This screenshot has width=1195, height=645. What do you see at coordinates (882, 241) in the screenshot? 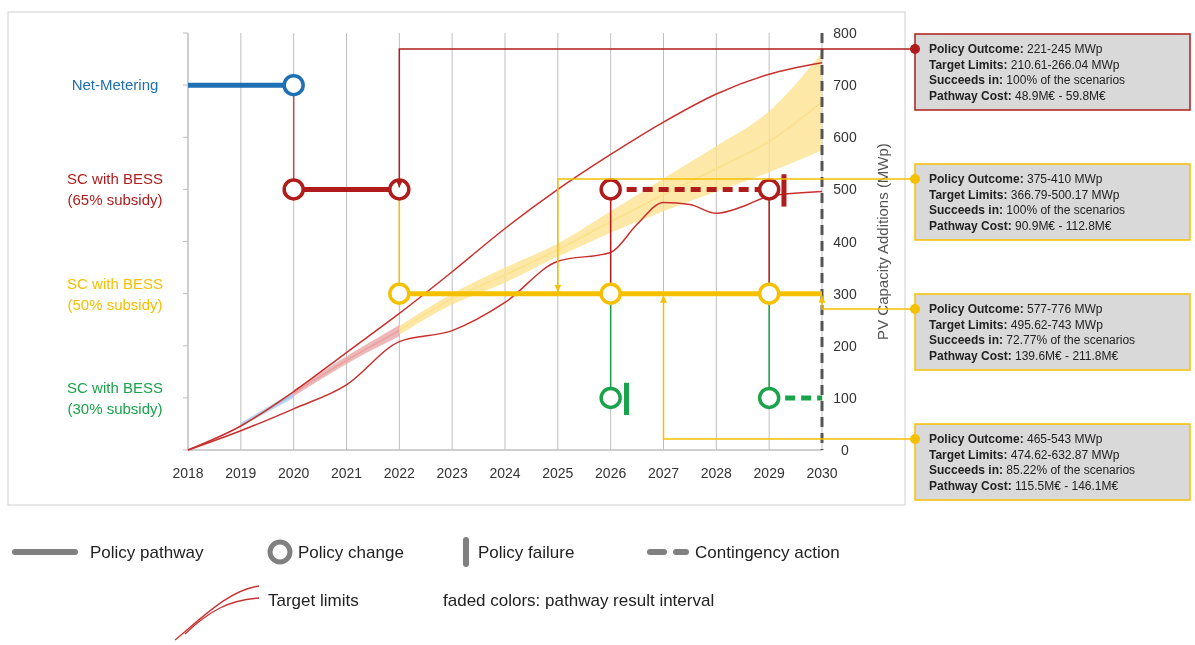
I see `y-axis-title: PV Capacity Additions (MWp)` at bounding box center [882, 241].